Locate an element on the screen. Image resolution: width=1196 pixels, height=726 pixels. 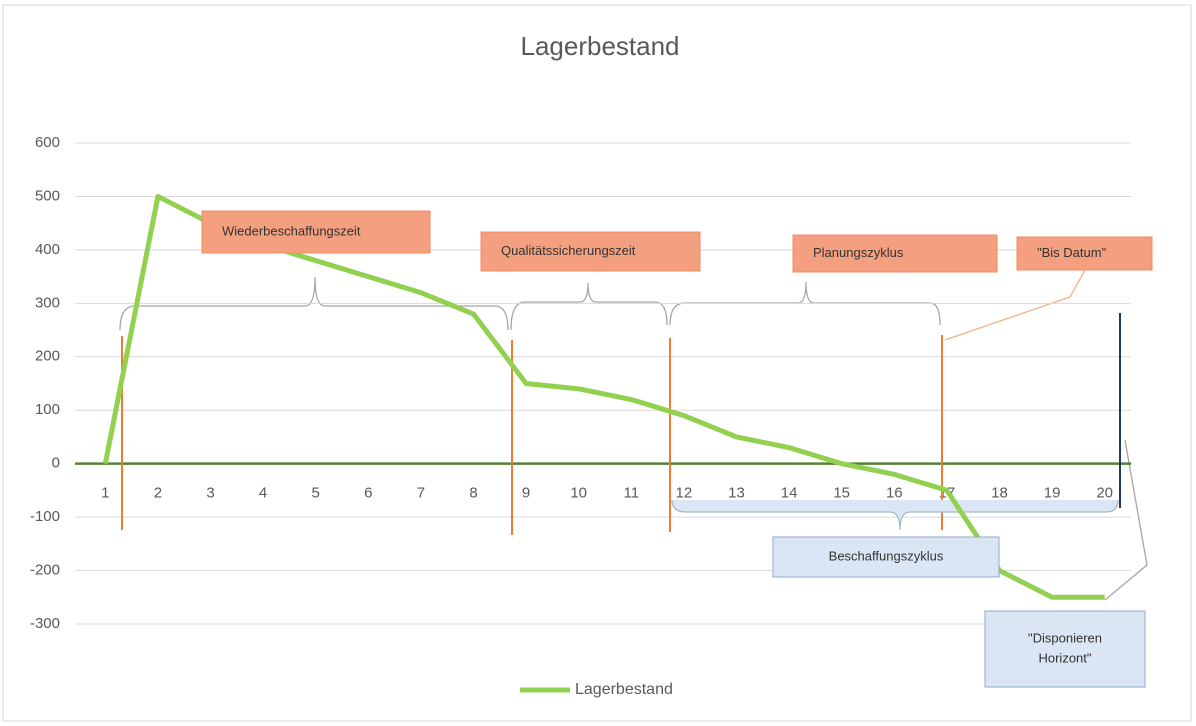
x-tick-label: 20 is located at coordinates (1104, 493).